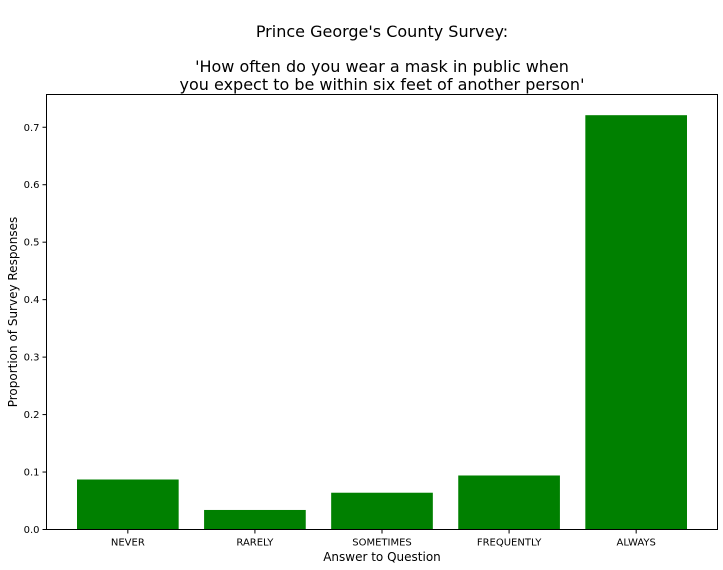 Image resolution: width=723 pixels, height=570 pixels. I want to click on x-axis: NEVER RARELY SOMETIMES FREQUENTLY ALWAYS, so click(383, 539).